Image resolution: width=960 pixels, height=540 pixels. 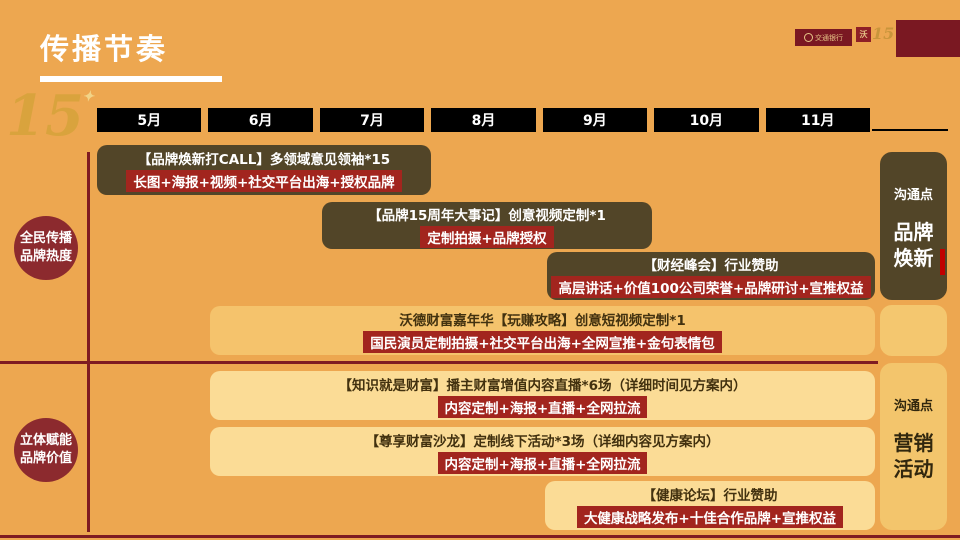 I want to click on timeline-month: 6月, so click(x=260, y=120).